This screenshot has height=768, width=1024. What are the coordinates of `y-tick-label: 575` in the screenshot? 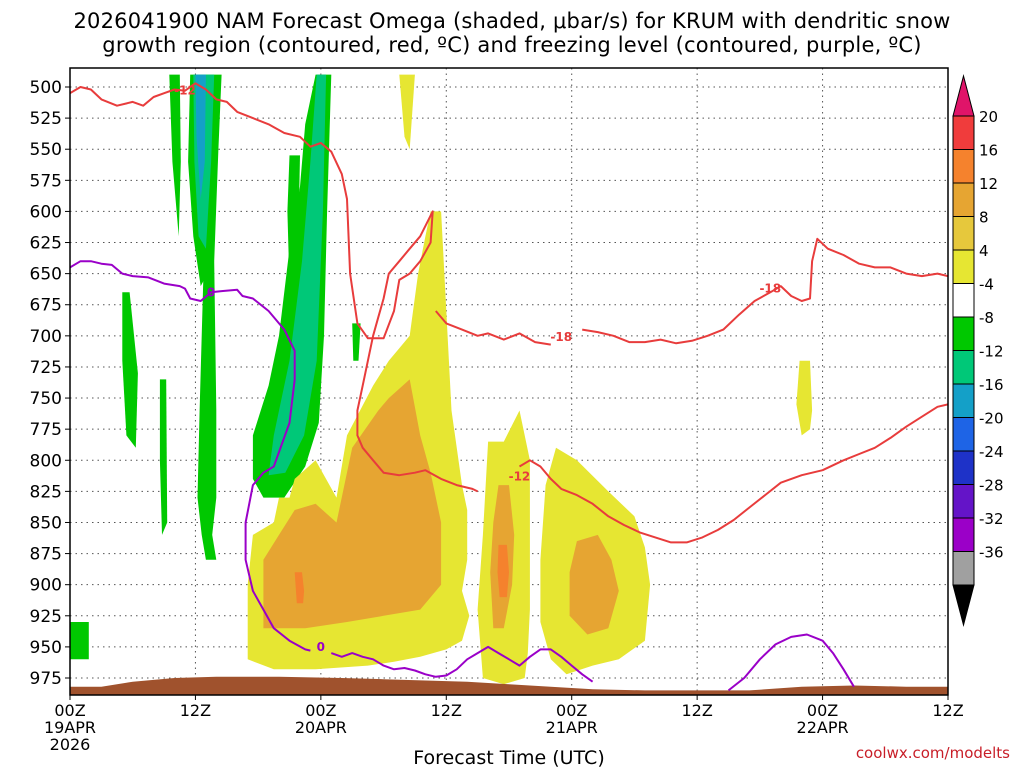 It's located at (46, 181).